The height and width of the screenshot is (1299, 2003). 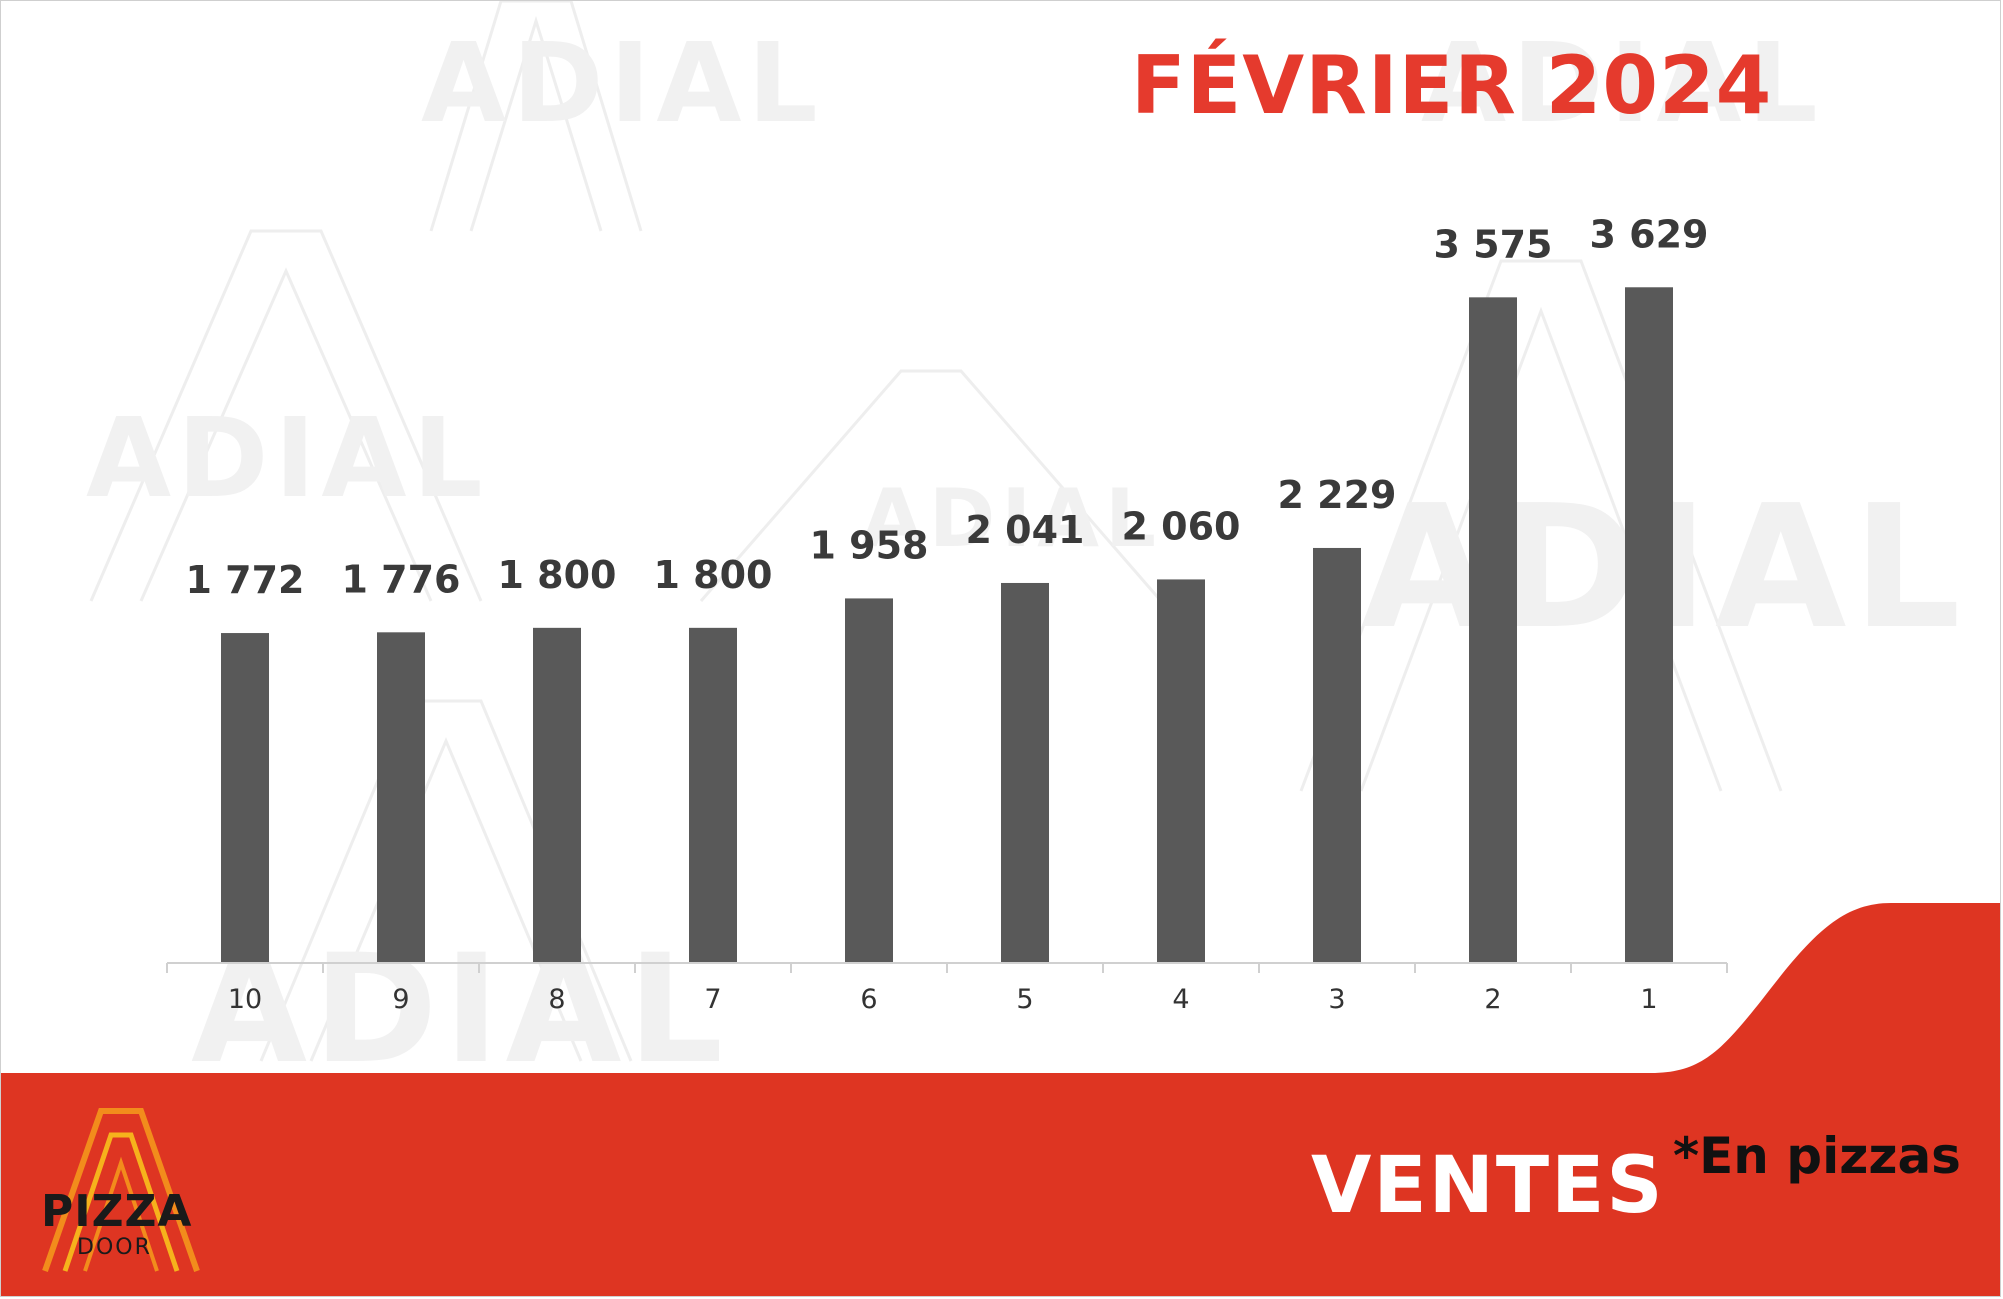 I want to click on data-label: 3 575, so click(x=1493, y=244).